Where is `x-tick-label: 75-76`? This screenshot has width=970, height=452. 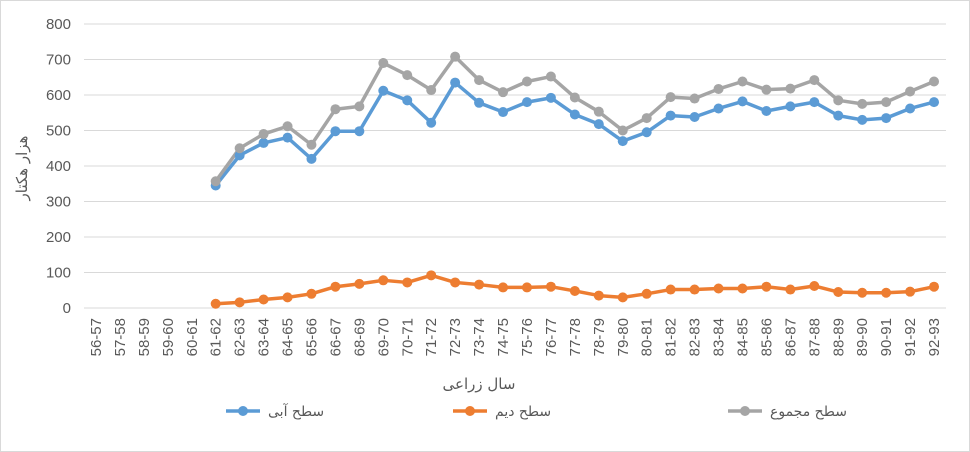
x-tick-label: 75-76 is located at coordinates (527, 337).